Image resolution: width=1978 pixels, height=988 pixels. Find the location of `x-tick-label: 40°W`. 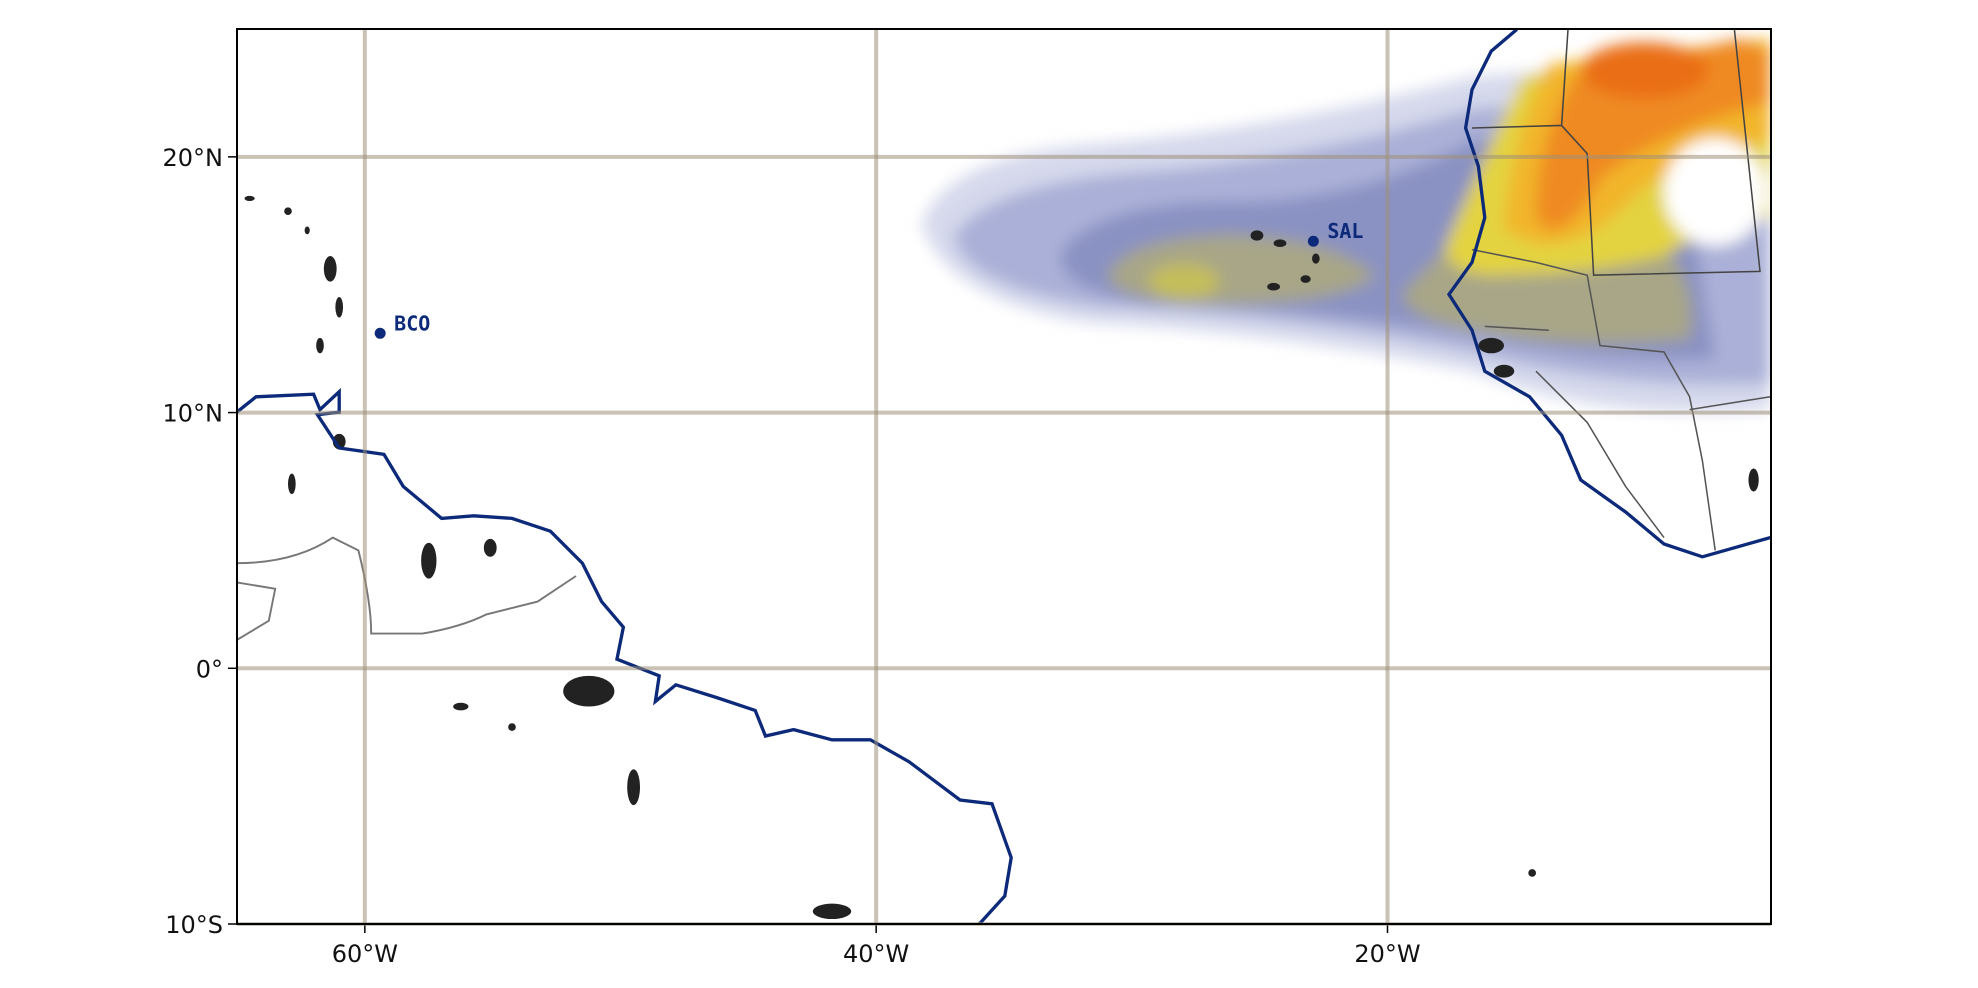

x-tick-label: 40°W is located at coordinates (876, 954).